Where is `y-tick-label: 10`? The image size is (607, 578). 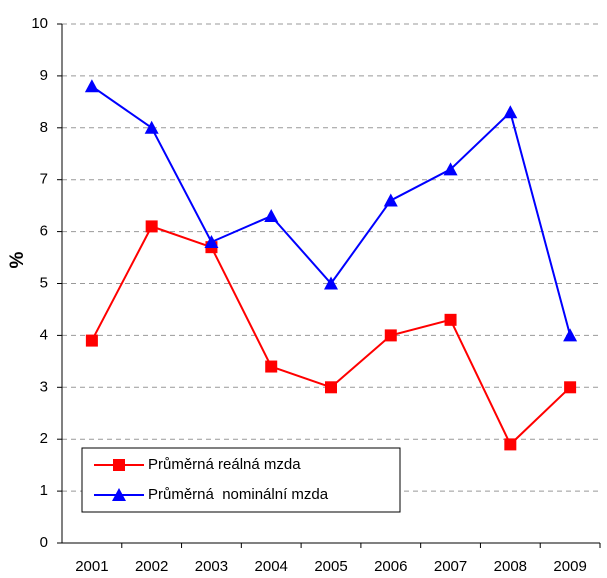 y-tick-label: 10 is located at coordinates (39, 23).